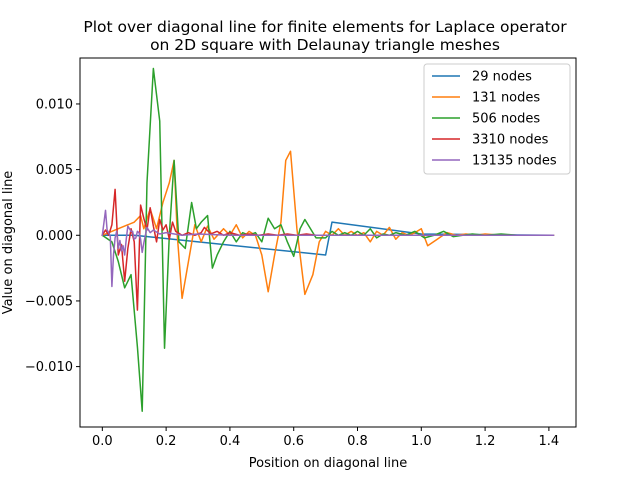  Describe the element at coordinates (506, 98) in the screenshot. I see `legend-label-2: 131 nodes` at that location.